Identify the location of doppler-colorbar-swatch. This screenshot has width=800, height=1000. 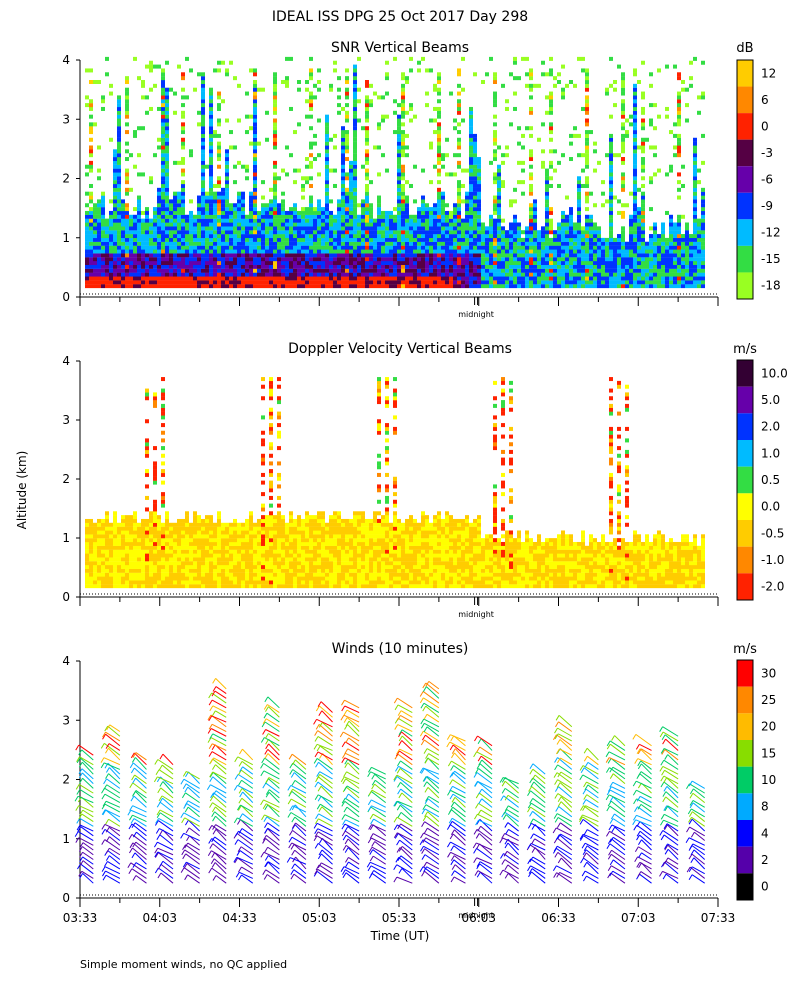
(745, 506).